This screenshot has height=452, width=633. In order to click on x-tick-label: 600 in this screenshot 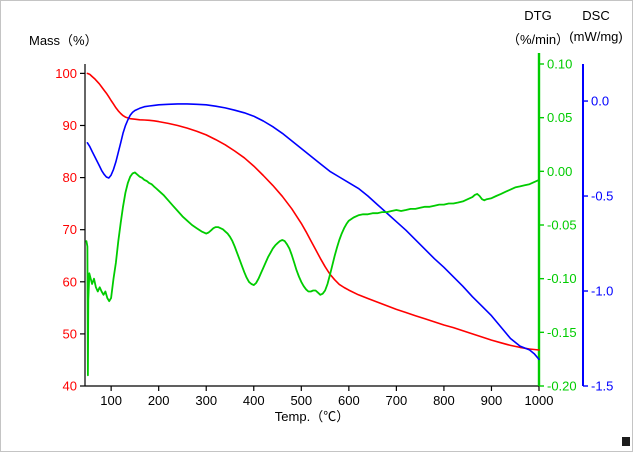, I will do `click(349, 400)`.